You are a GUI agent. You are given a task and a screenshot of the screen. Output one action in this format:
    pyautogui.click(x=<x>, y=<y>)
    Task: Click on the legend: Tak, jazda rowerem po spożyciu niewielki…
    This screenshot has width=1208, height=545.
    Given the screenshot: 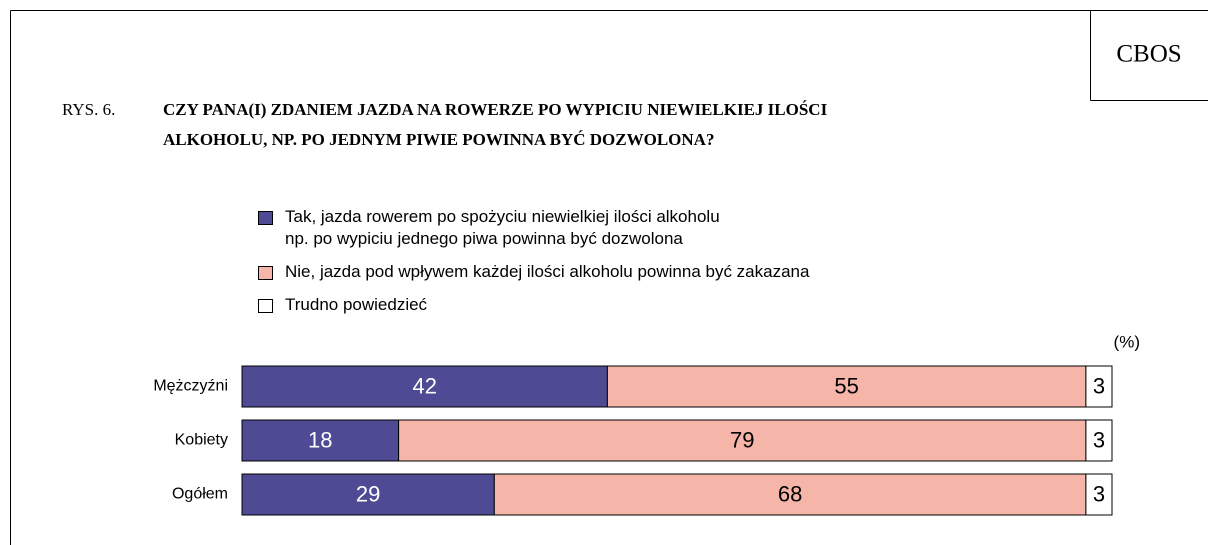 What is the action you would take?
    pyautogui.click(x=533, y=266)
    